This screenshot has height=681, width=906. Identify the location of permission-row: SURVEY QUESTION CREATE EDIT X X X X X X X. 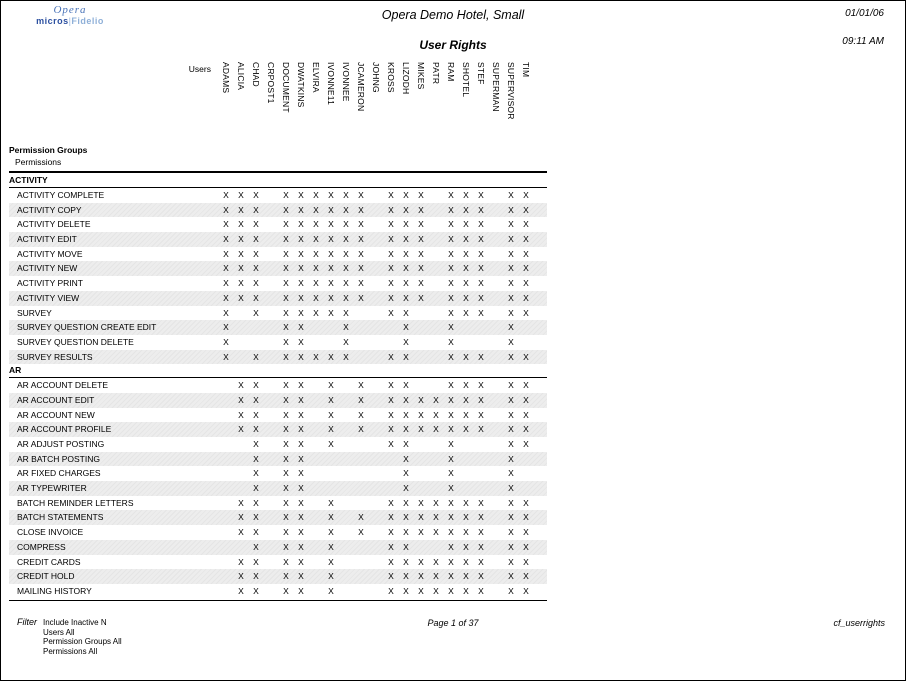
(278, 327).